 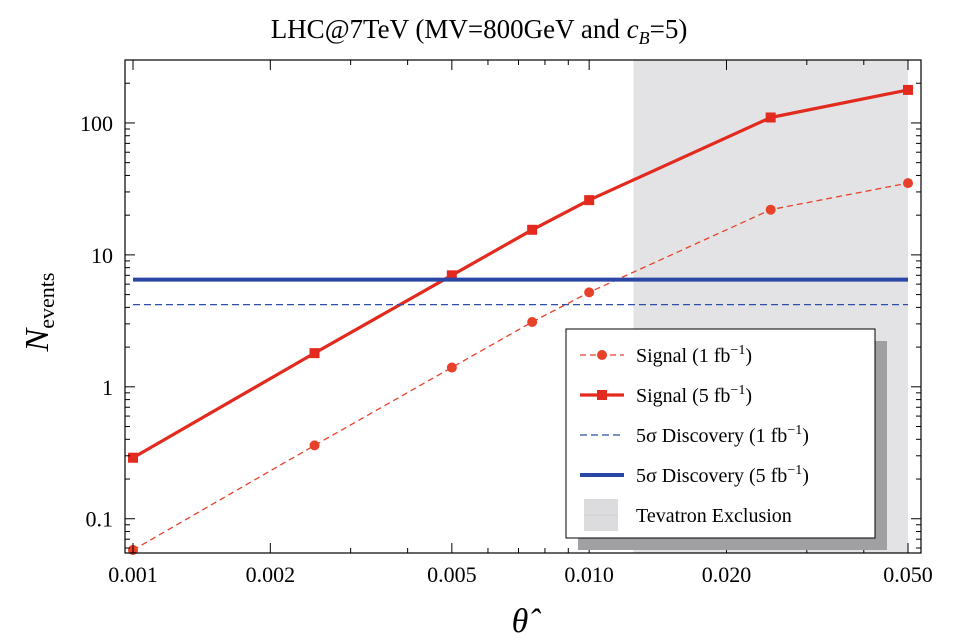 I want to click on legend-entry-2: 5σ Discovery (1 fb−1), so click(x=694, y=435).